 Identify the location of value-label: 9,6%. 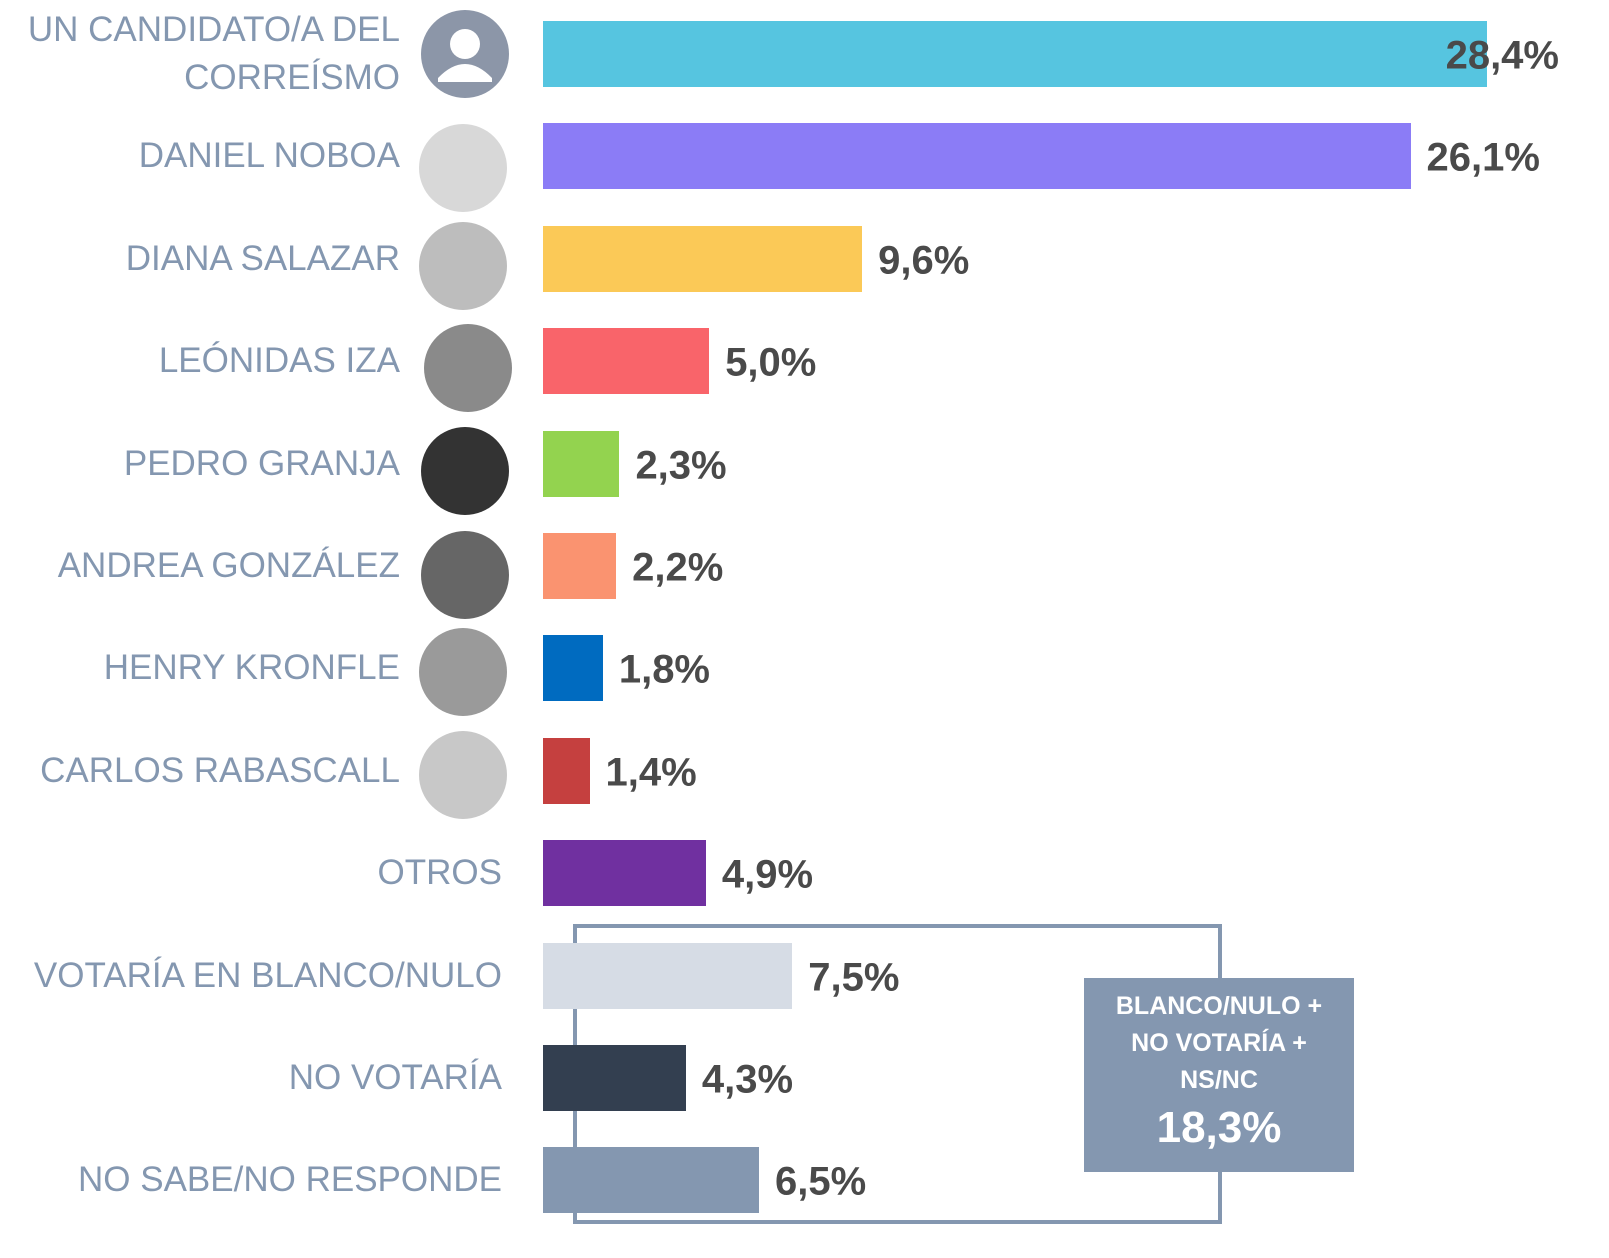
(924, 260).